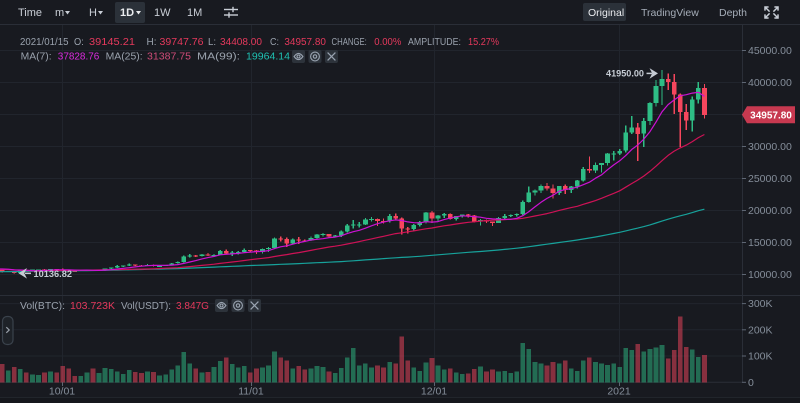 The image size is (800, 403). I want to click on svg-text: Original, so click(606, 13).